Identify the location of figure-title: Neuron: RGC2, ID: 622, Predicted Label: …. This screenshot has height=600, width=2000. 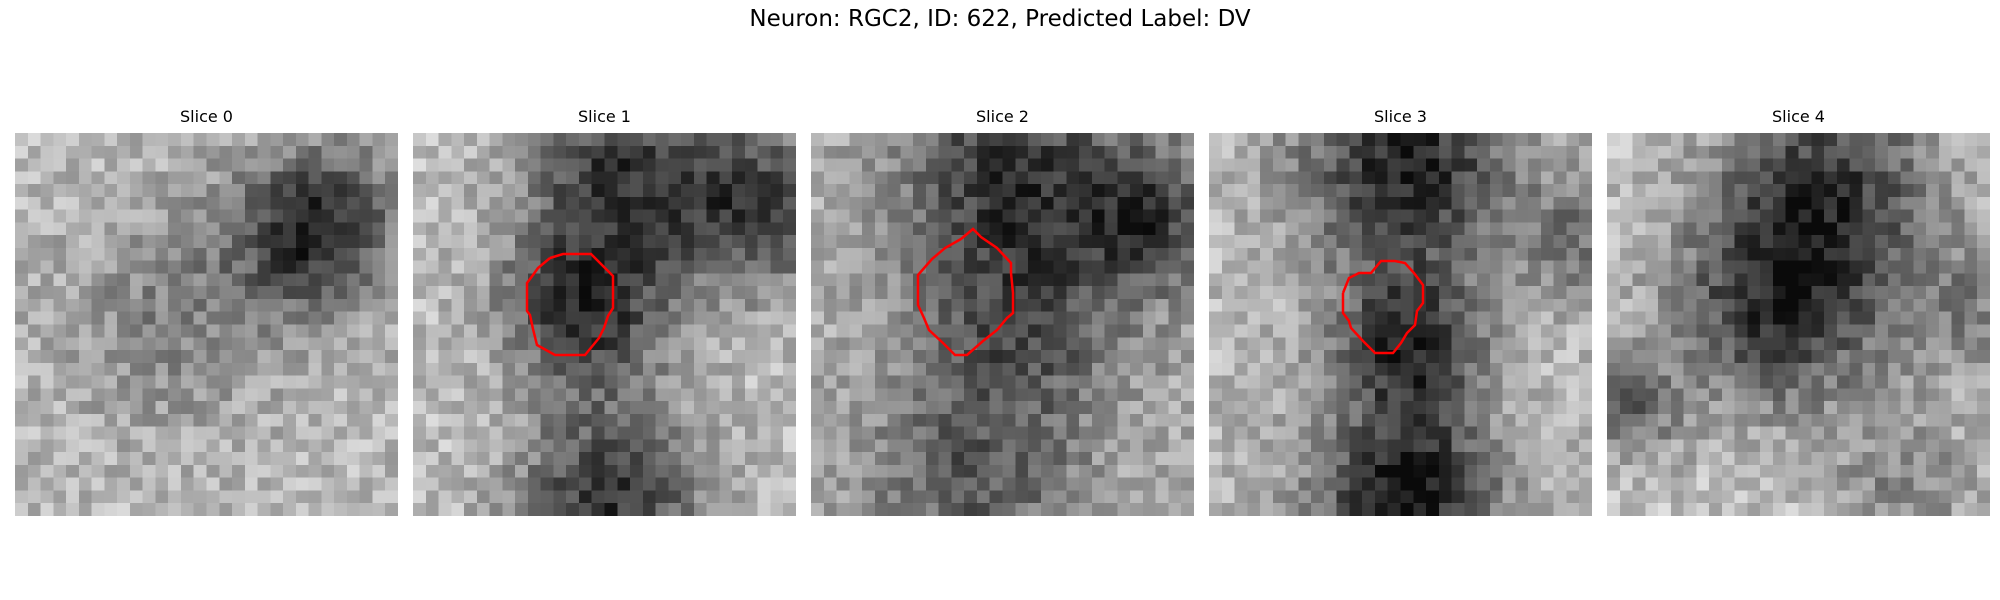
(1000, 19).